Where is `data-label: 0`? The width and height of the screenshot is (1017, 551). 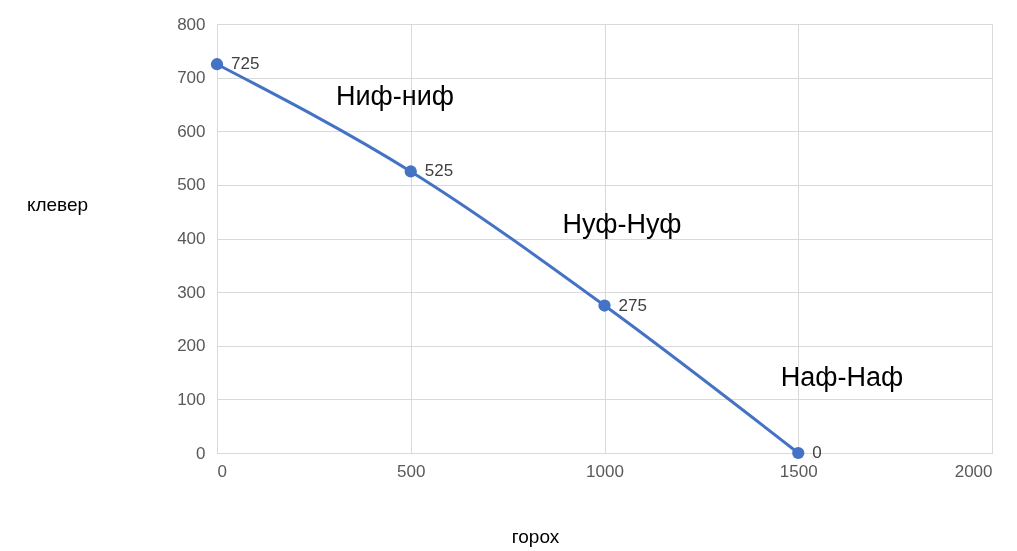
data-label: 0 is located at coordinates (817, 452).